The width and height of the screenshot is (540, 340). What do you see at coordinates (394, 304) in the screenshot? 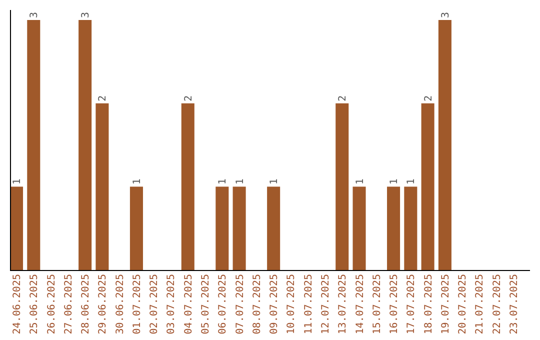
I see `x-tick-label: 16.07.2025` at bounding box center [394, 304].